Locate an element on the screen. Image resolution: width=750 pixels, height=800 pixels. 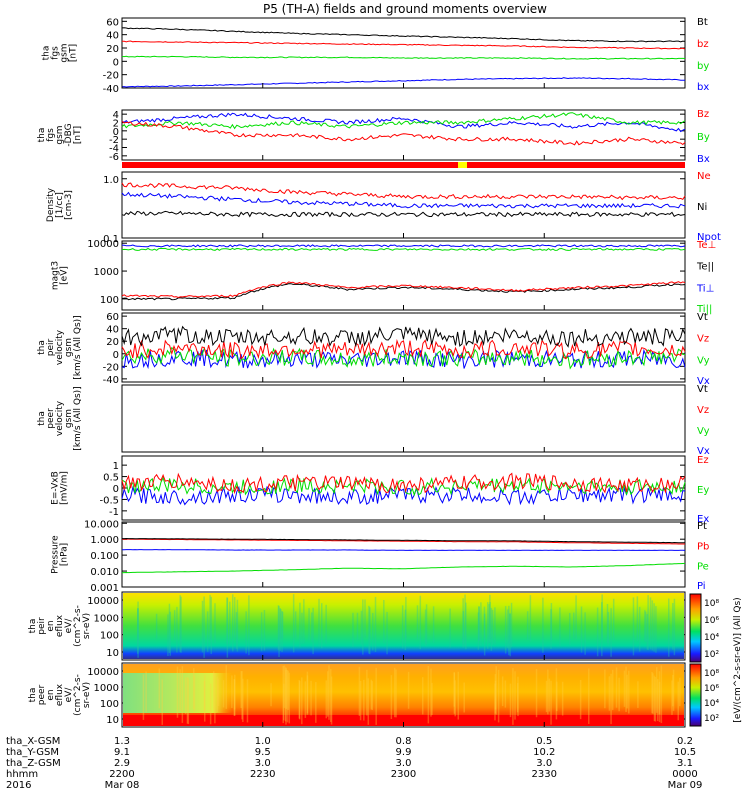
x-tick-label: 0.2 is located at coordinates (685, 741).